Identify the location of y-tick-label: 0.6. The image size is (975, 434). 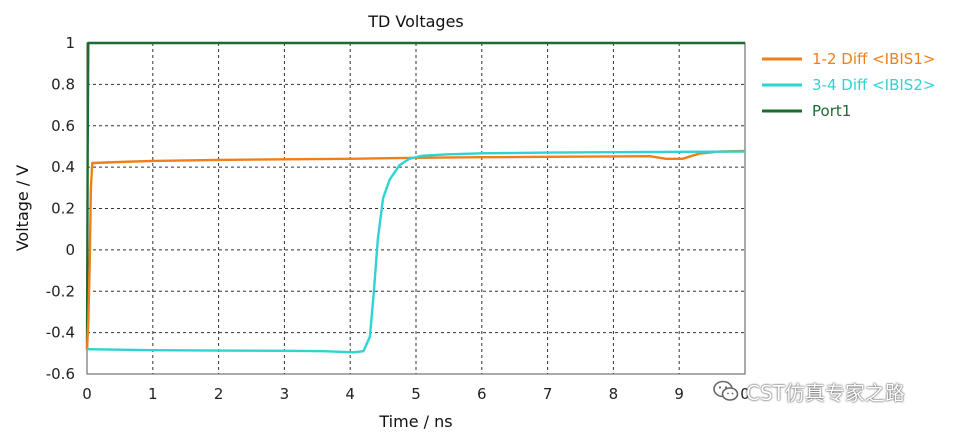
(63, 126).